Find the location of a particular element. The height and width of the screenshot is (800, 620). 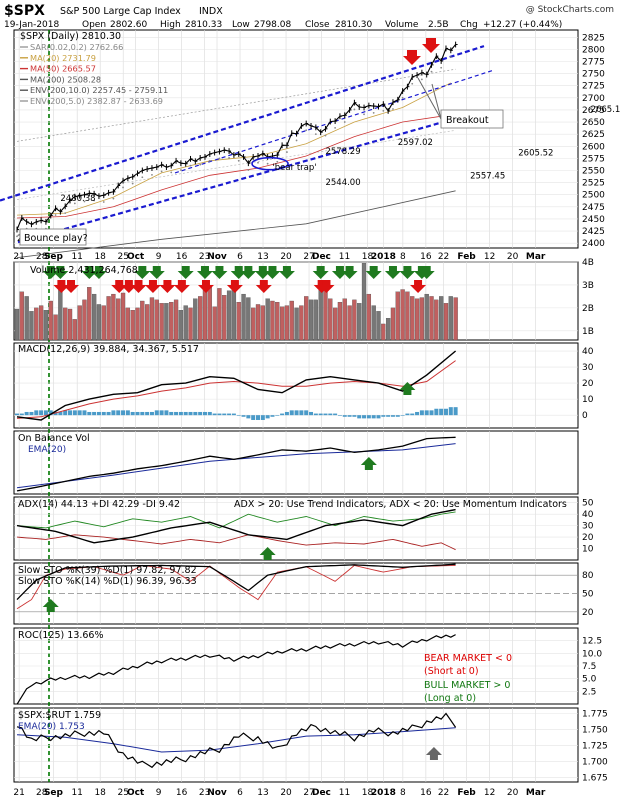

roc-y-tick: 10.0 is located at coordinates (592, 654).